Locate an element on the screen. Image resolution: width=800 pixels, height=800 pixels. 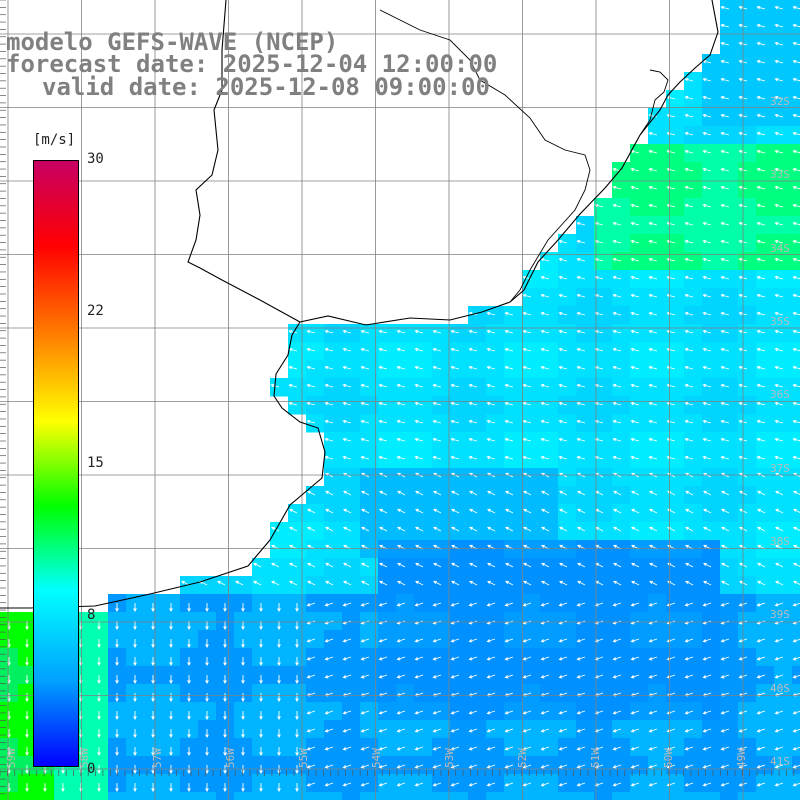
forecast-date: forecast date: 2025-12-04 12:00:00 is located at coordinates (252, 64).